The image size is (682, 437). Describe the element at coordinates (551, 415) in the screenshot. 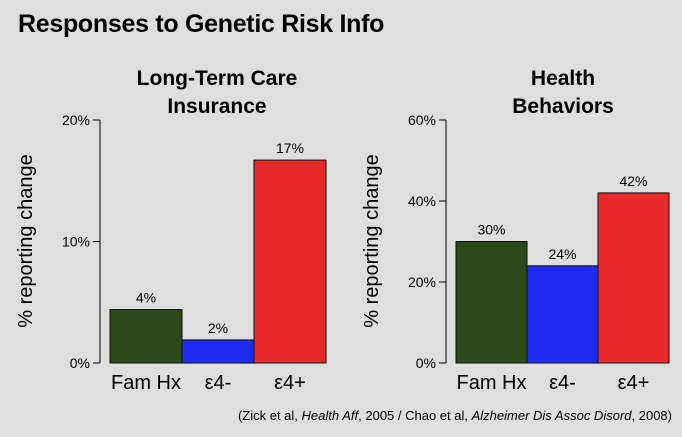

I see `citation-journal-2: Alzheimer Dis Assoc Disord` at that location.